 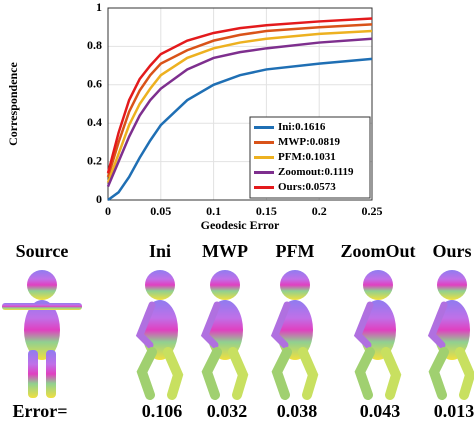 I want to click on x-tick-label: 0.15, so click(x=266, y=211).